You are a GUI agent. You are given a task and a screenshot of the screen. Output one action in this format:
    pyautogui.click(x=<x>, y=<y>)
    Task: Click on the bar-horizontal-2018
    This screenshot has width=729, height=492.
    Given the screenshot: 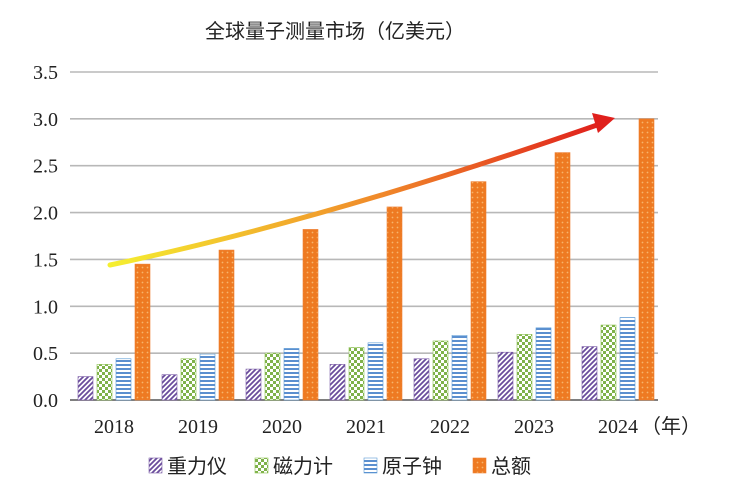 What is the action you would take?
    pyautogui.click(x=123, y=379)
    